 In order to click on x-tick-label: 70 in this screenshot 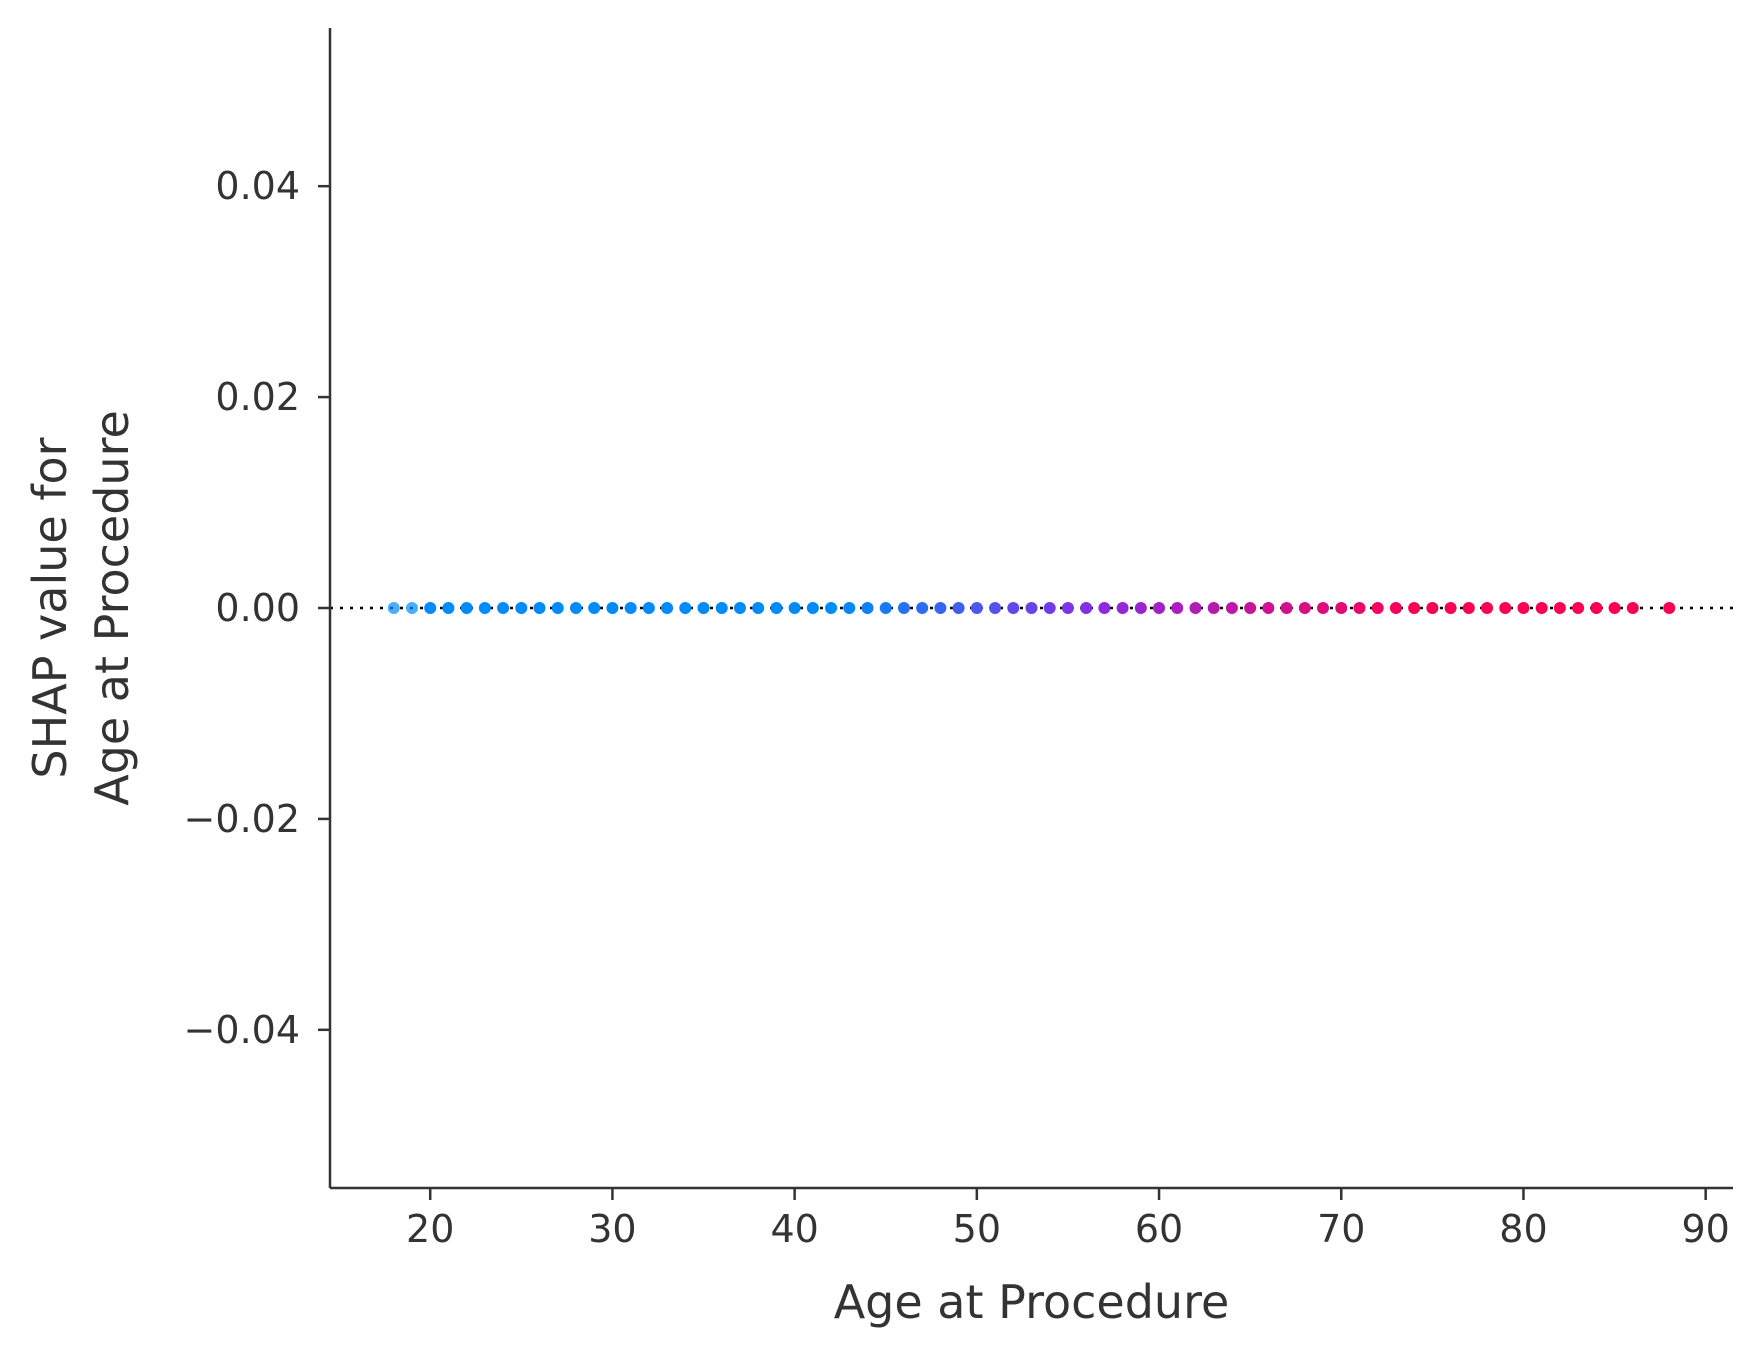, I will do `click(1341, 1229)`.